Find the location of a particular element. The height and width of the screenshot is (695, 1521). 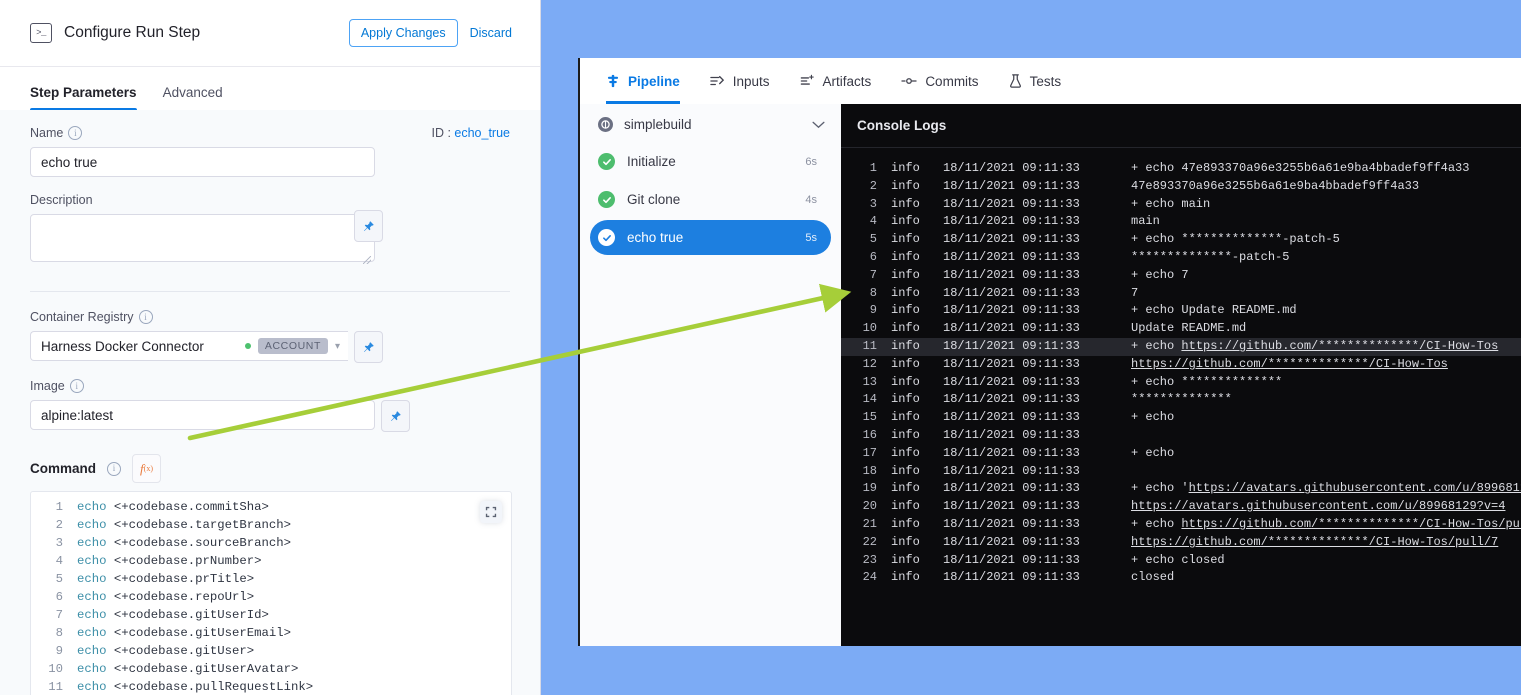

tab-artifacts: Artifacts is located at coordinates (836, 81).